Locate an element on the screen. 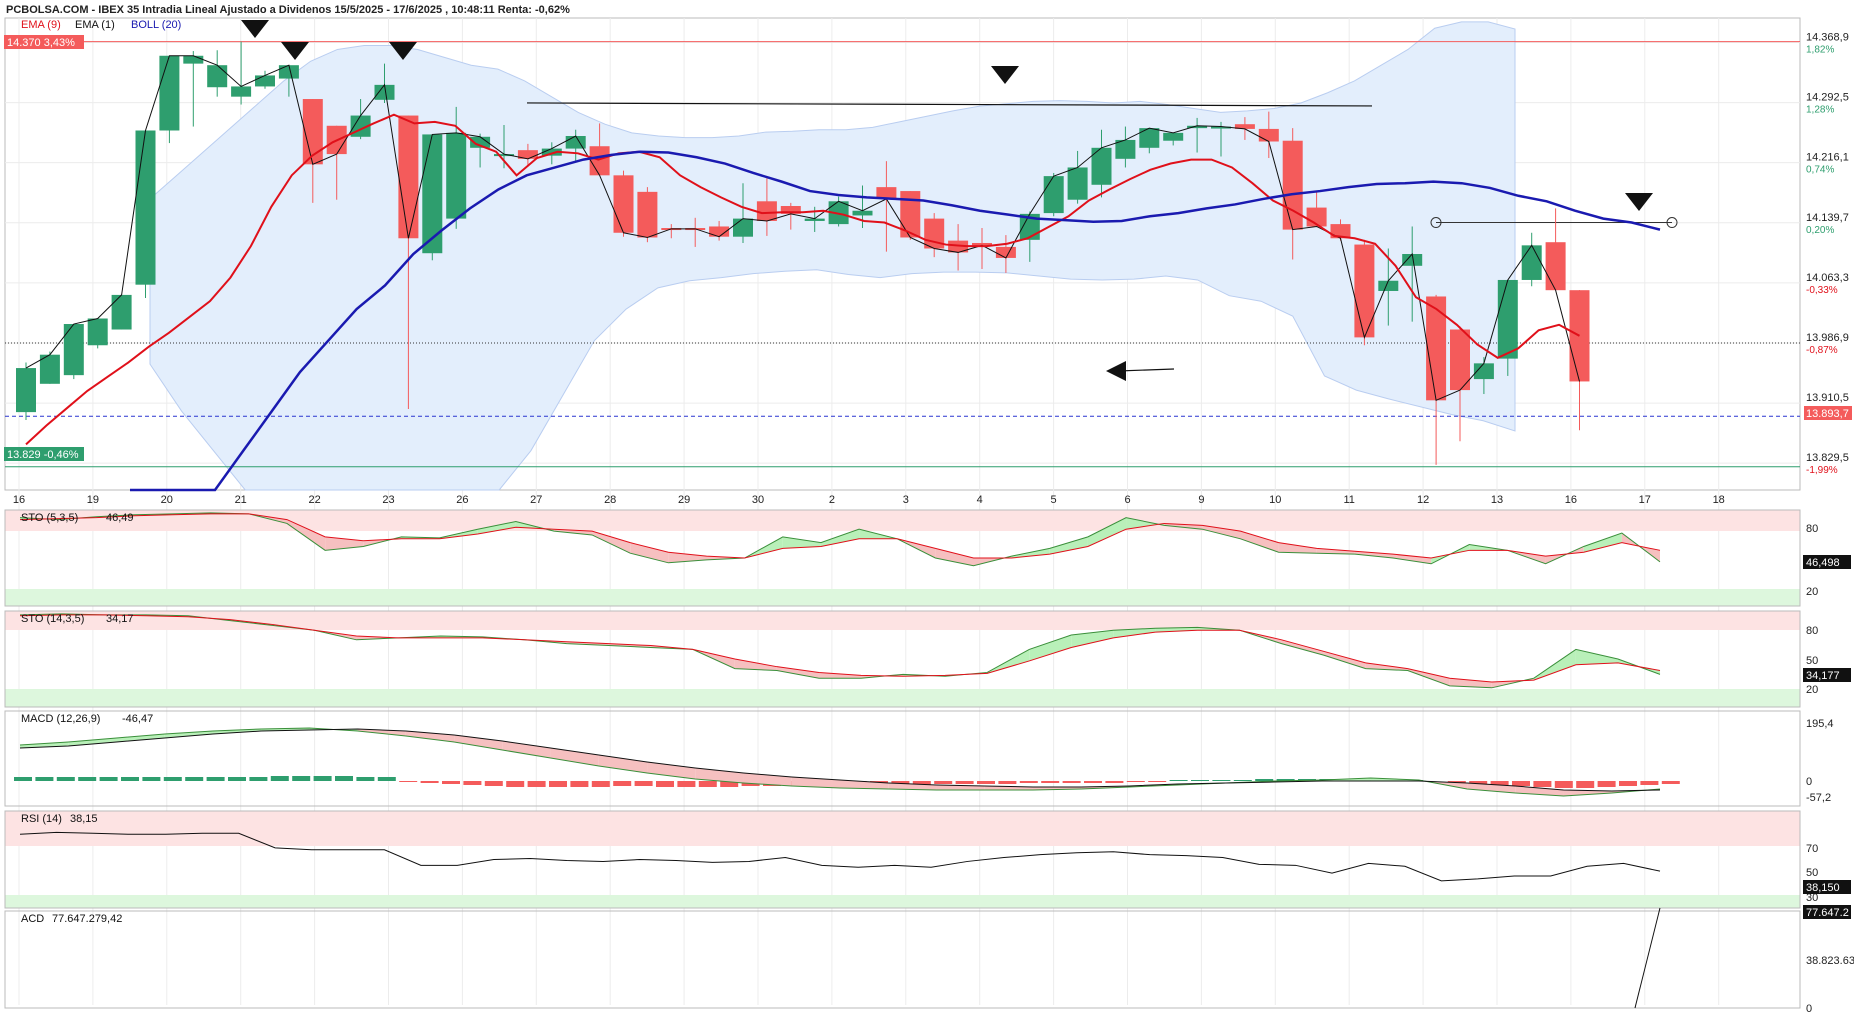 Image resolution: width=1854 pixels, height=1012 pixels. y-tick-pct: 1,28% is located at coordinates (1820, 110).